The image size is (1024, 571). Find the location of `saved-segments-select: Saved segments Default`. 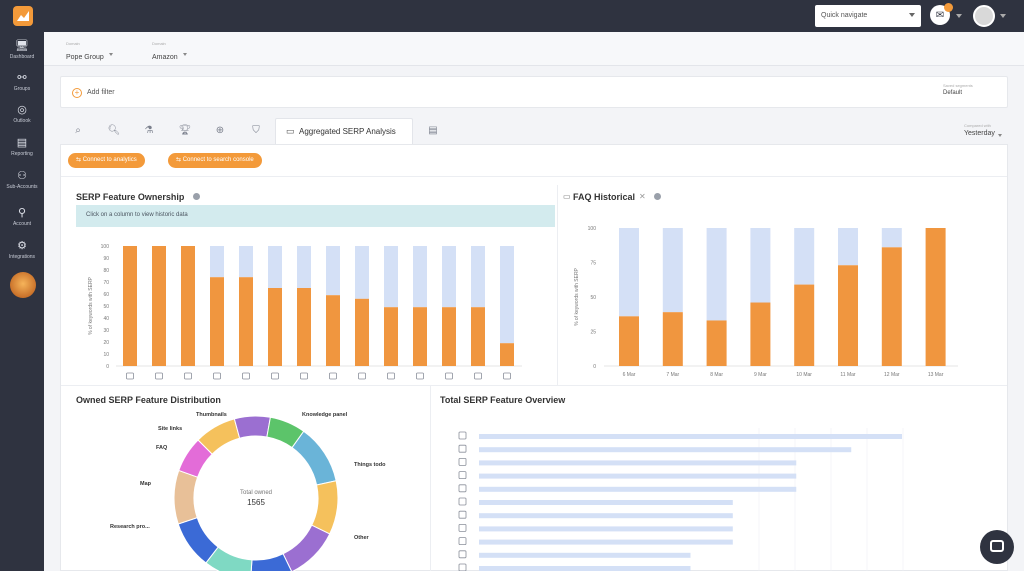

saved-segments-select: Saved segments Default is located at coordinates (958, 89).